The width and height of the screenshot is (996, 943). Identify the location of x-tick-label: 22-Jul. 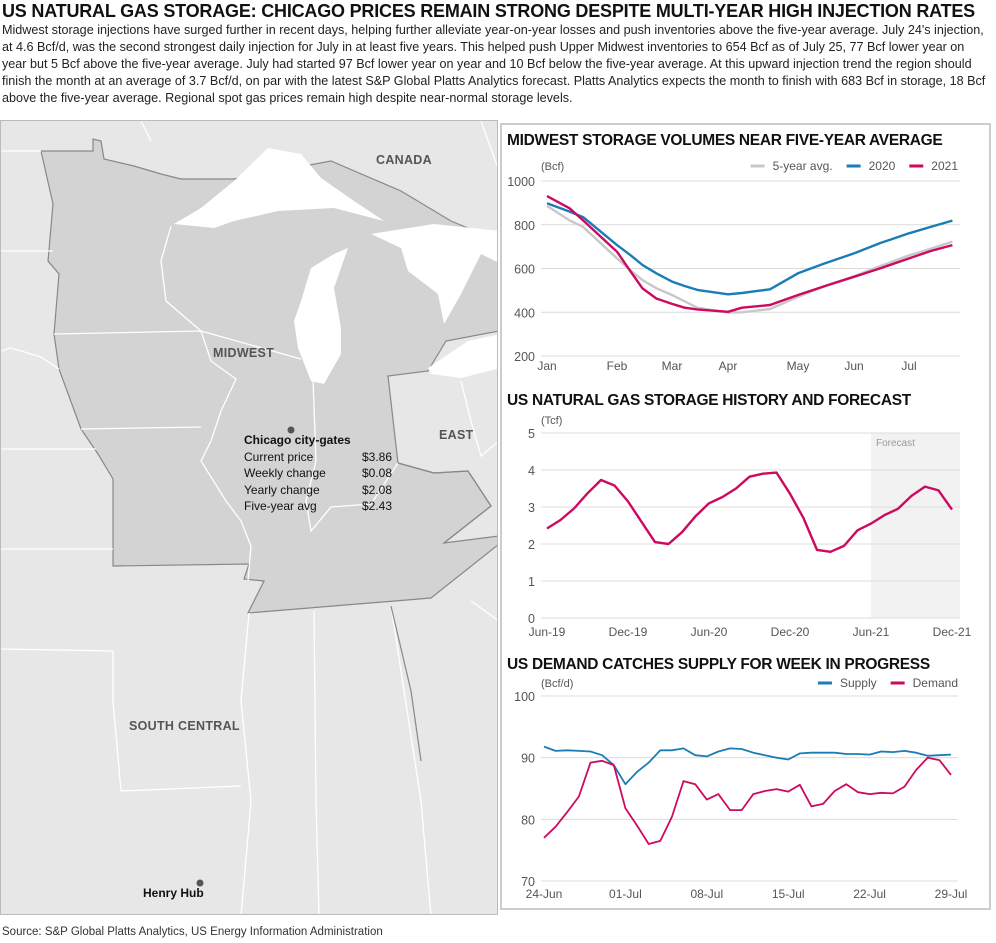
(869, 894).